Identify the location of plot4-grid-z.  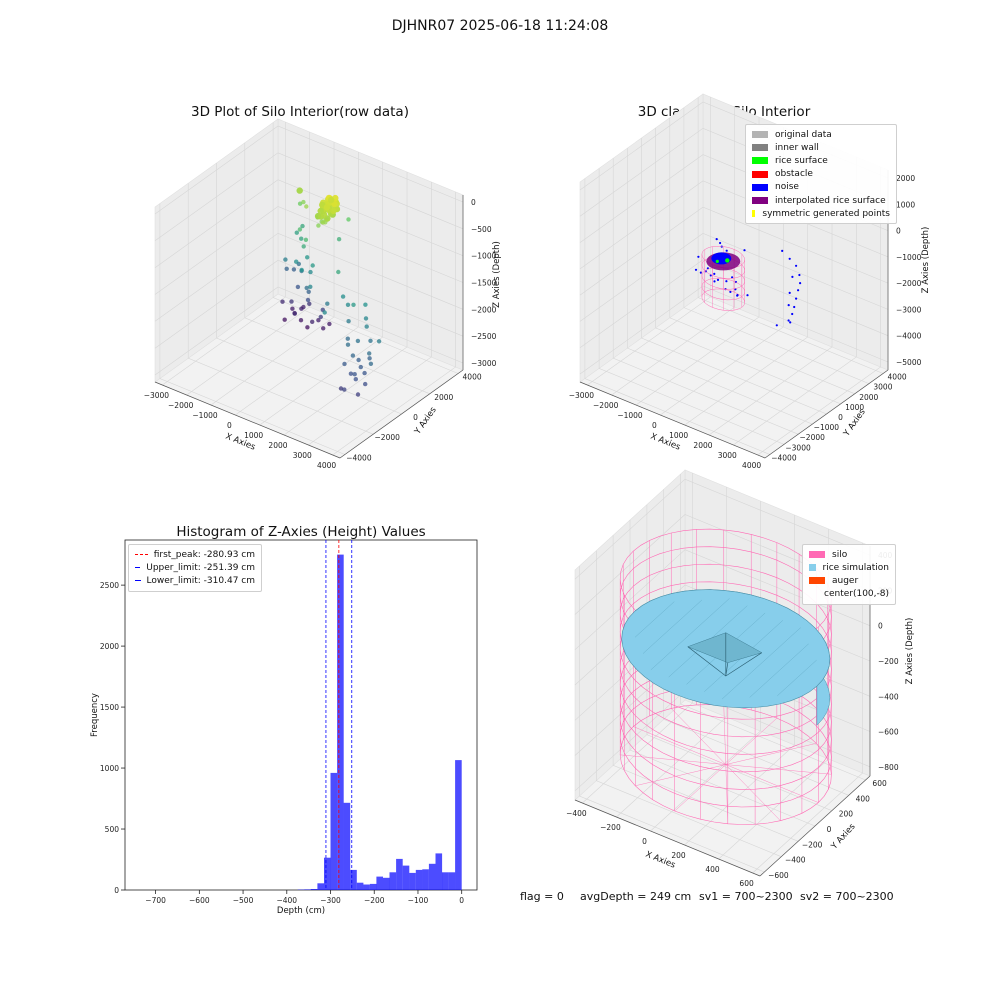
(722, 529).